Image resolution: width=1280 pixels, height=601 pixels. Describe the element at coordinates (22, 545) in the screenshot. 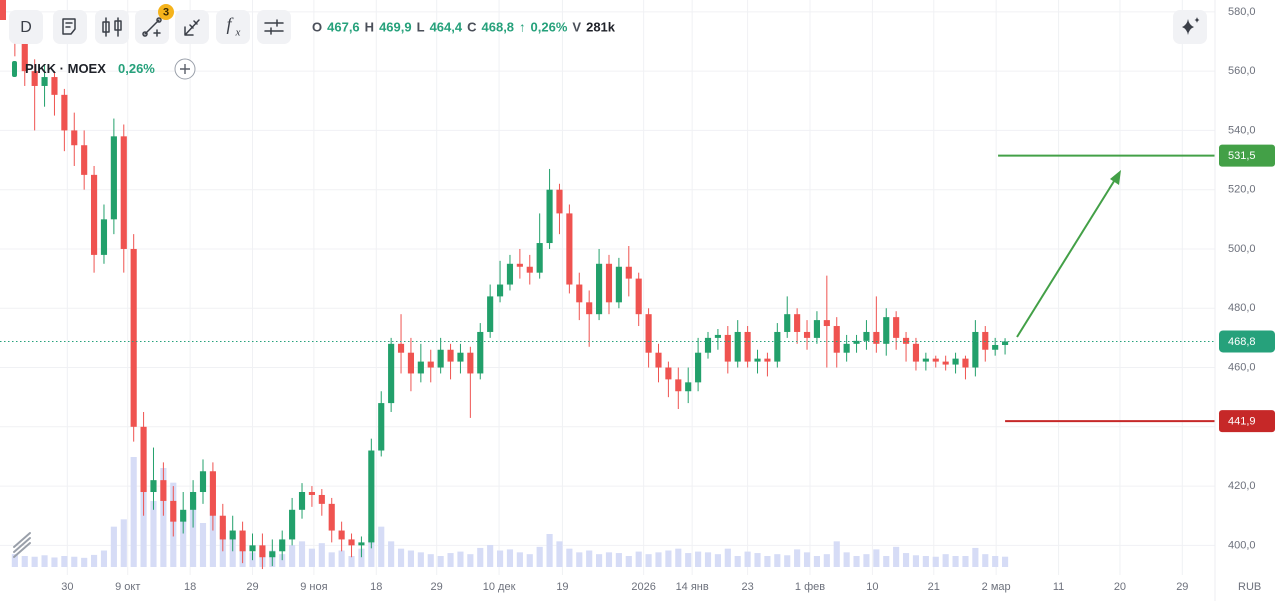

I see `logo-icon` at that location.